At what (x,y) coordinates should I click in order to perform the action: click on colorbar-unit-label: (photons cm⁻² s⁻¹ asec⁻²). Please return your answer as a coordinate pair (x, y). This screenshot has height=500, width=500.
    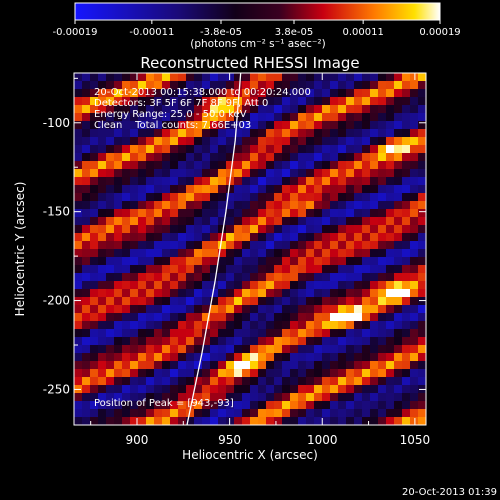
    Looking at the image, I should click on (257, 44).